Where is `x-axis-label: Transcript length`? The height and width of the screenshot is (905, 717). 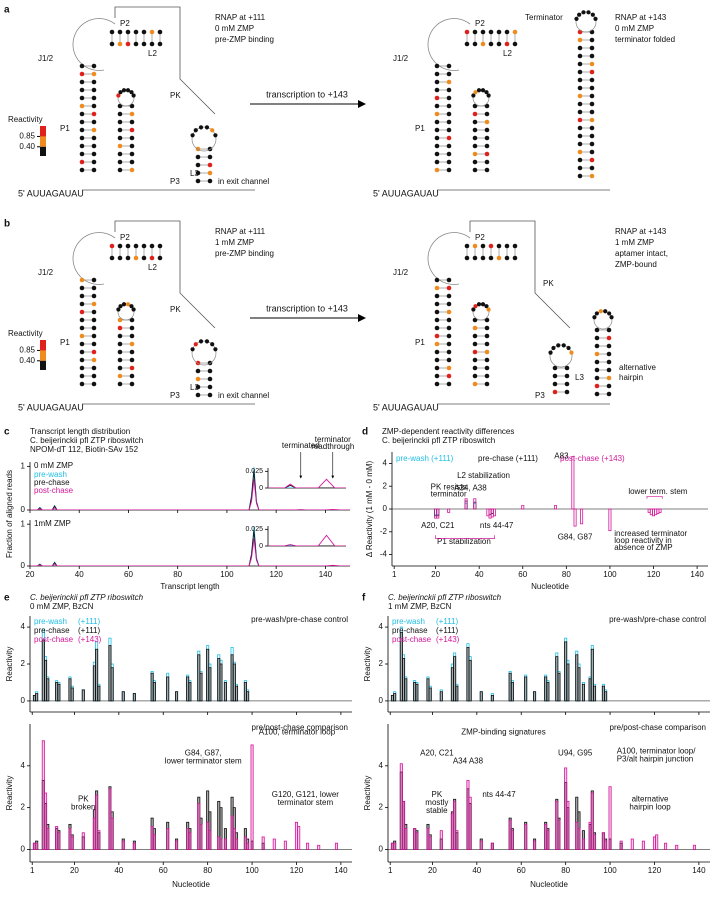 x-axis-label: Transcript length is located at coordinates (189, 586).